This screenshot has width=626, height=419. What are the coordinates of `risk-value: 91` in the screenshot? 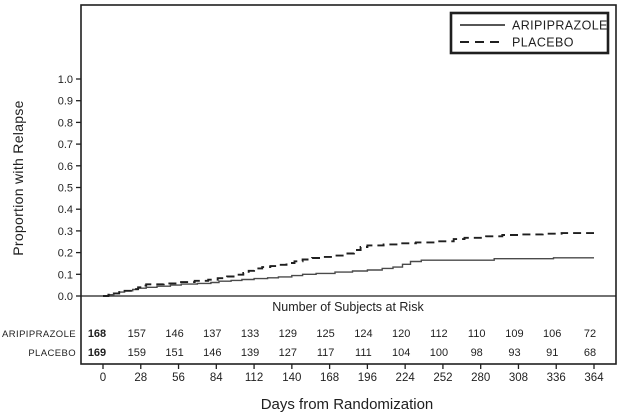 It's located at (552, 353).